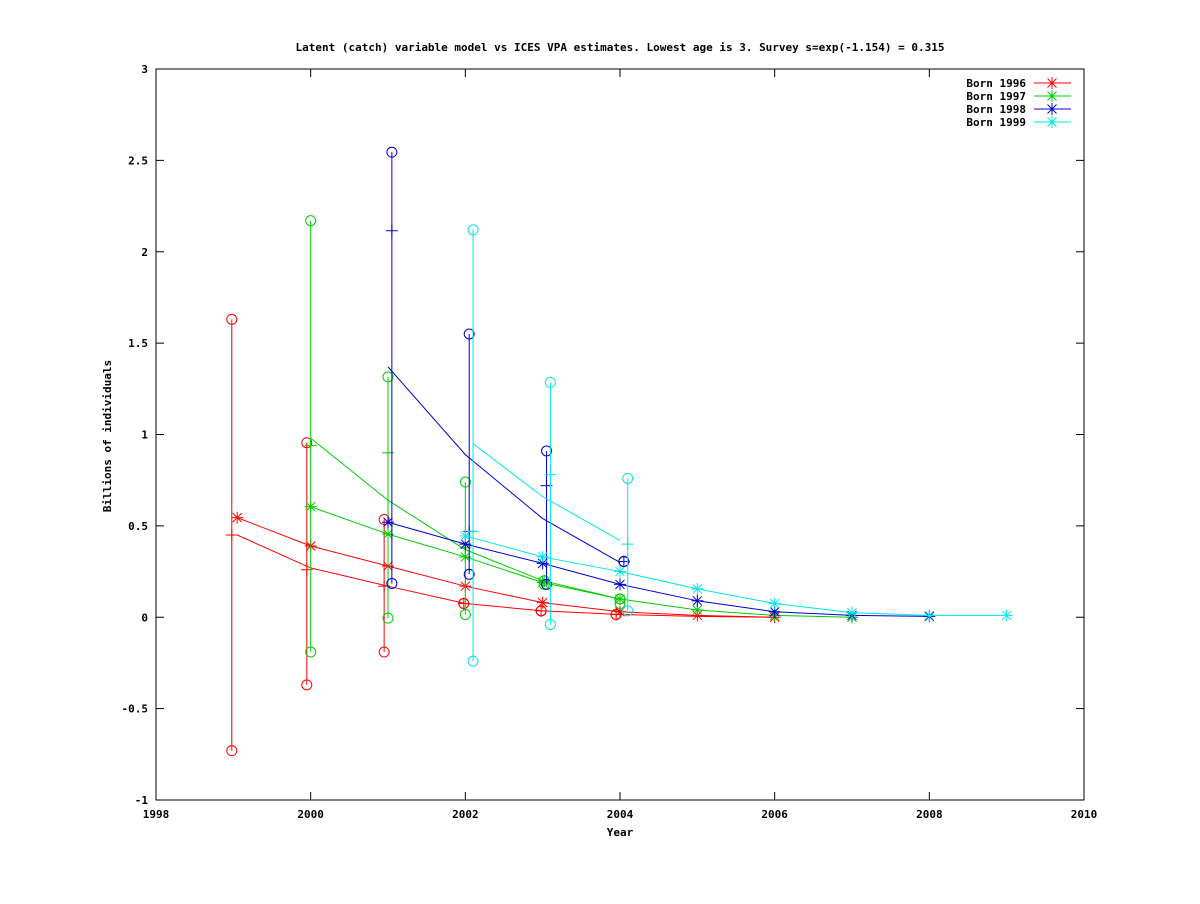  I want to click on x-tick-label: 2002, so click(465, 814).